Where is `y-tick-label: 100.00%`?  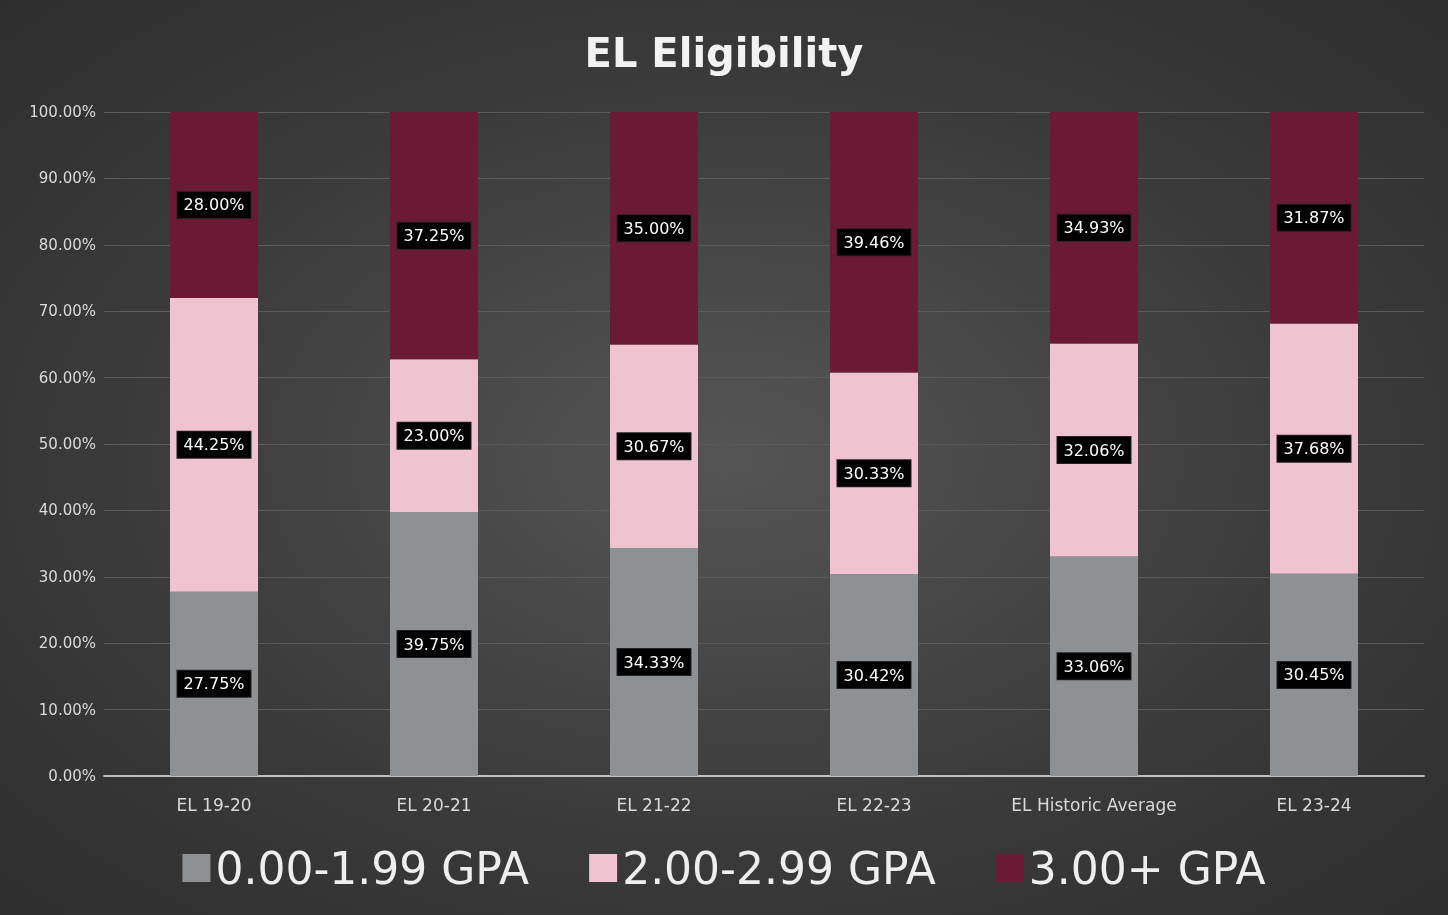
y-tick-label: 100.00% is located at coordinates (62, 112).